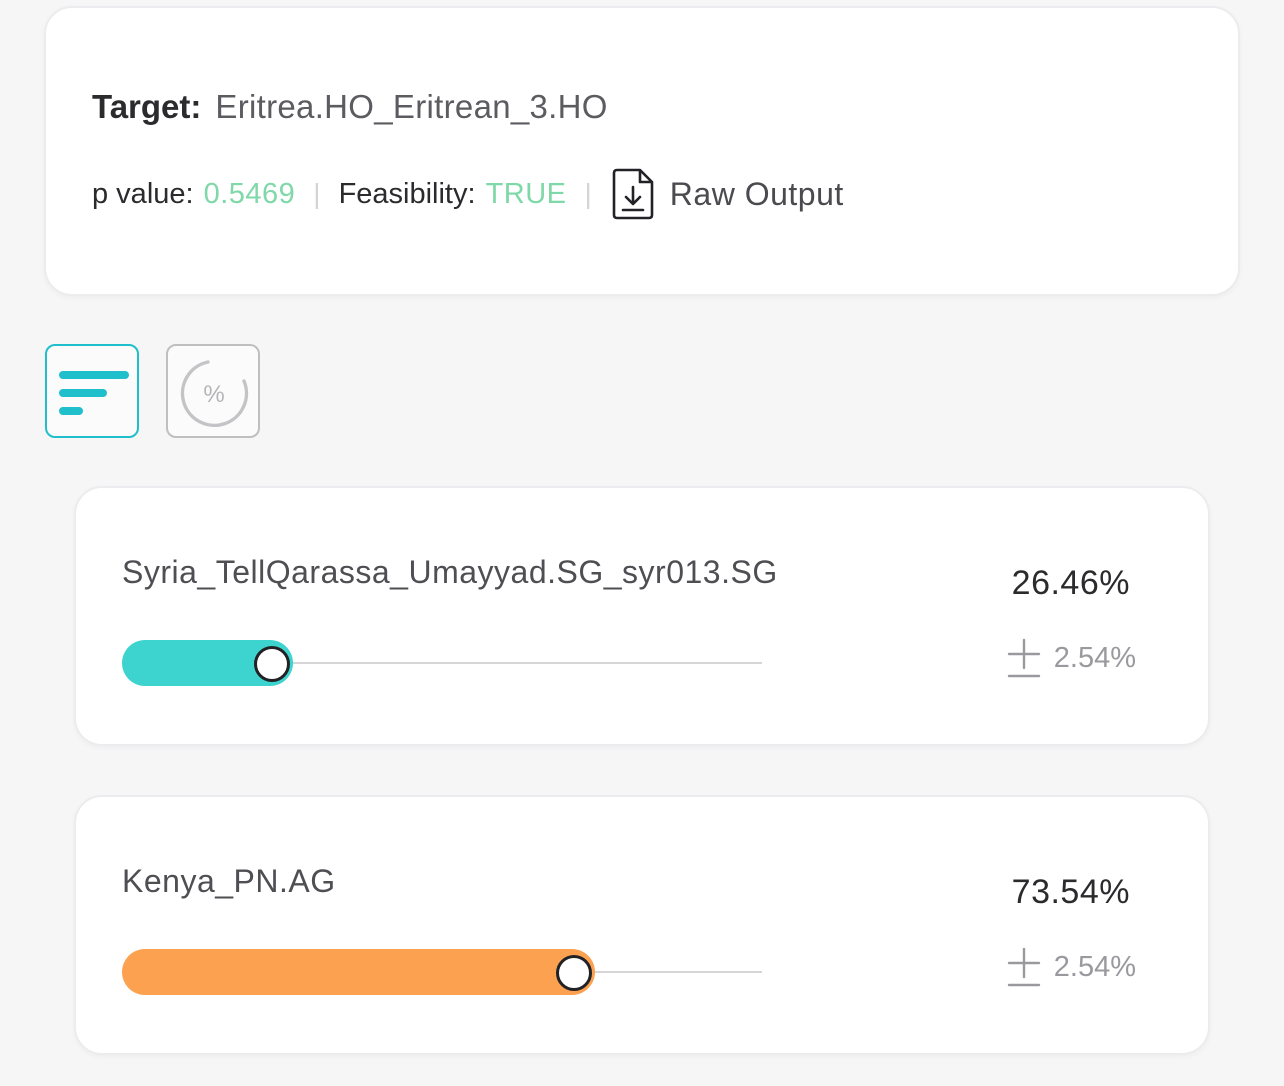 Image resolution: width=1284 pixels, height=1086 pixels. What do you see at coordinates (92, 391) in the screenshot?
I see `bar-view-button` at bounding box center [92, 391].